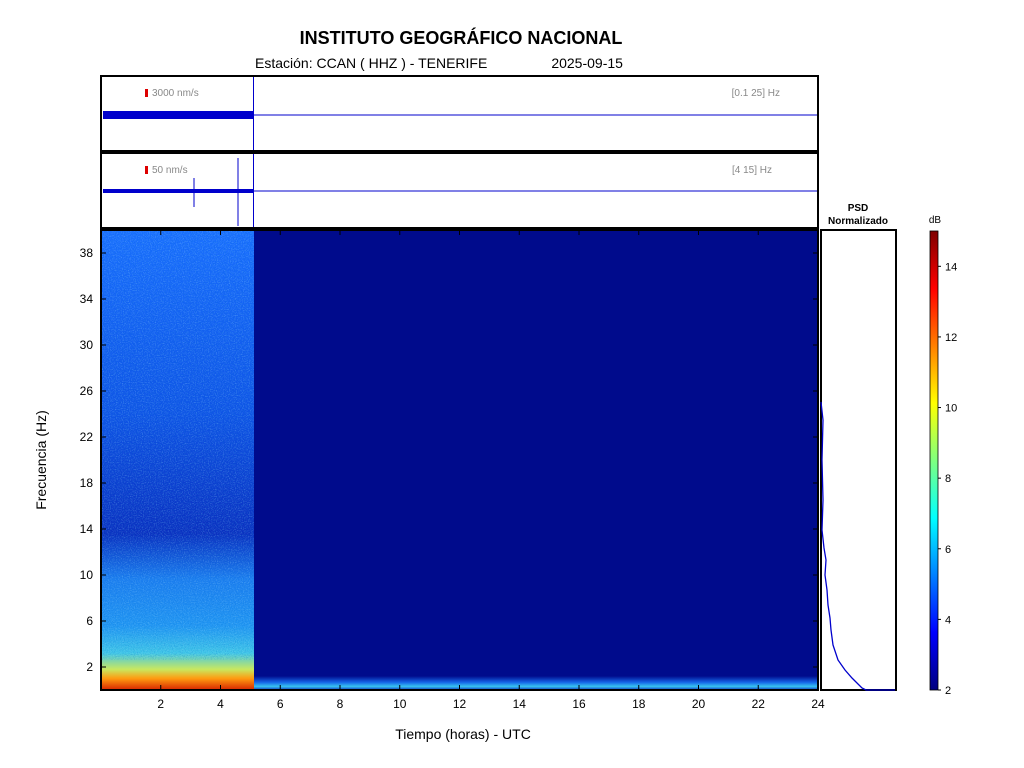  What do you see at coordinates (460, 704) in the screenshot?
I see `x-tick-label: 12` at bounding box center [460, 704].